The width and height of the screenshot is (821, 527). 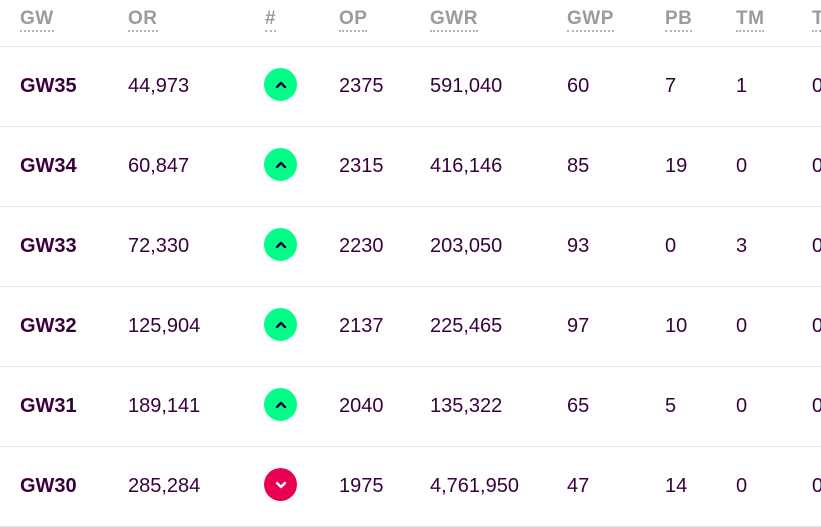 What do you see at coordinates (48, 246) in the screenshot?
I see `gameweek-cell: GW33` at bounding box center [48, 246].